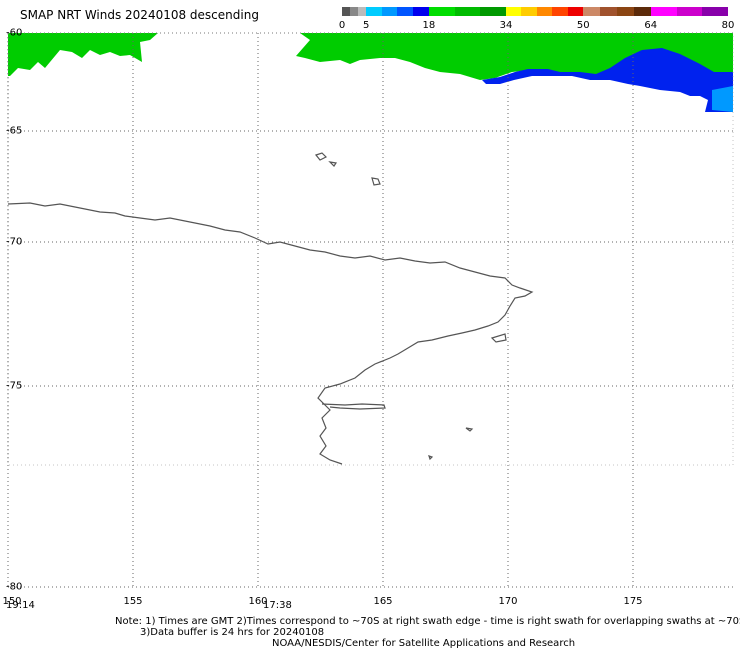 This screenshot has width=740, height=650. Describe the element at coordinates (12, 601) in the screenshot. I see `lon-label-150: 150` at that location.